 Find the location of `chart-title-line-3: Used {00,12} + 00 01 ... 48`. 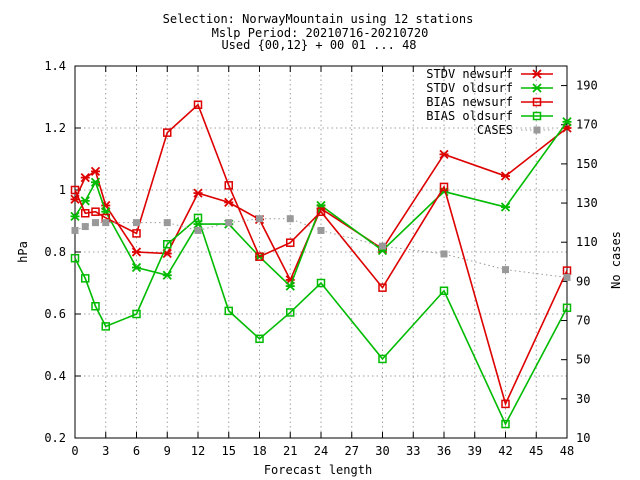

chart-title-line-3: Used {00,12} + 00 01 ... 48 is located at coordinates (318, 45).